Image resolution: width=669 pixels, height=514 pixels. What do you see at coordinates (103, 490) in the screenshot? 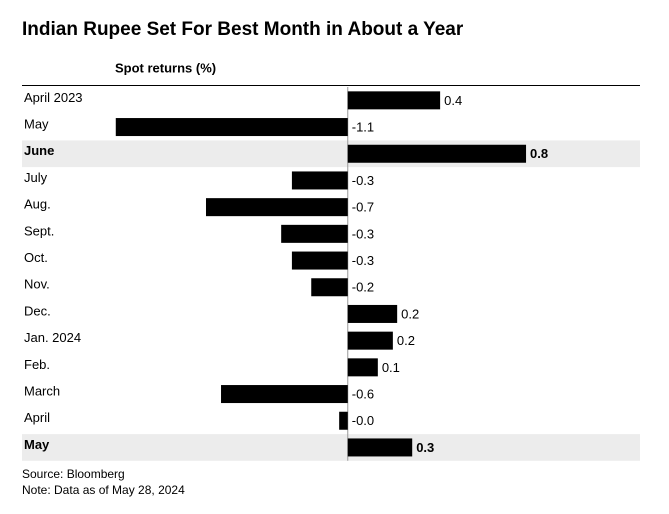
I see `note: Note: Data as of May 28, 2024` at bounding box center [103, 490].